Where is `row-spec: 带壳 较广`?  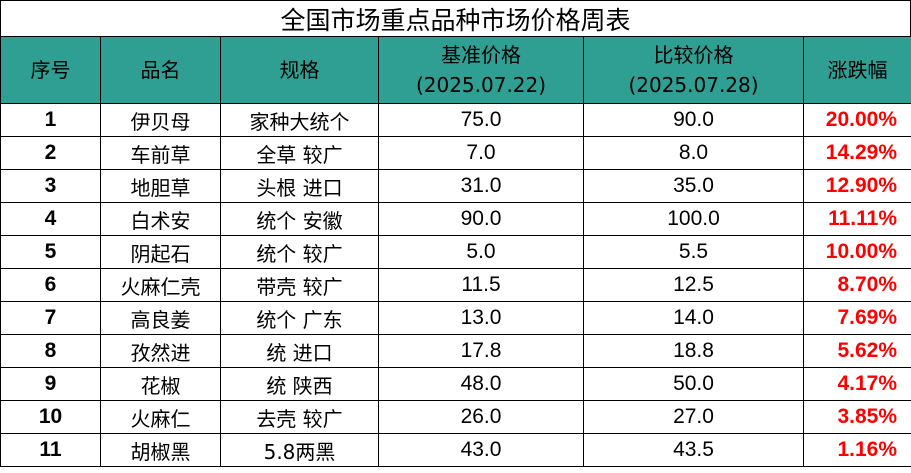 row-spec: 带壳 较广 is located at coordinates (299, 285).